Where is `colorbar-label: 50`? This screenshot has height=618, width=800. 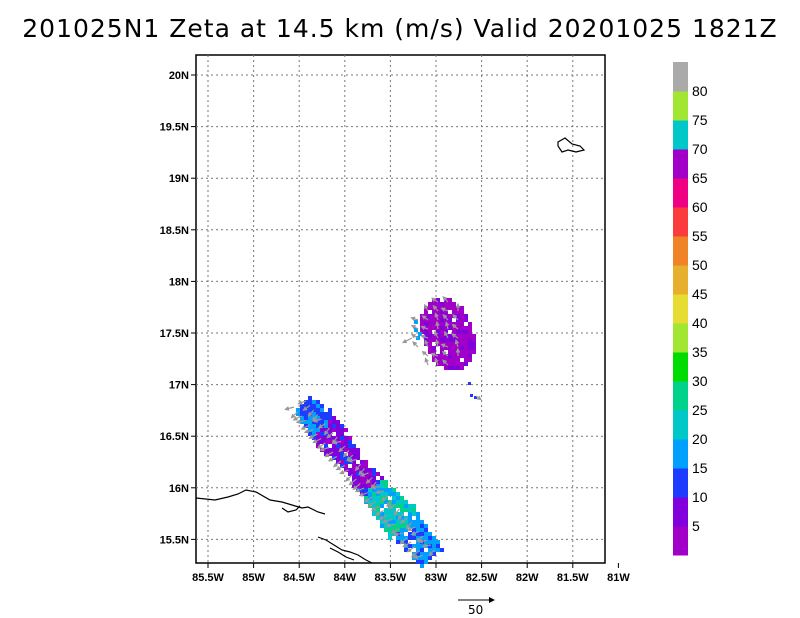 colorbar-label: 50 is located at coordinates (700, 265).